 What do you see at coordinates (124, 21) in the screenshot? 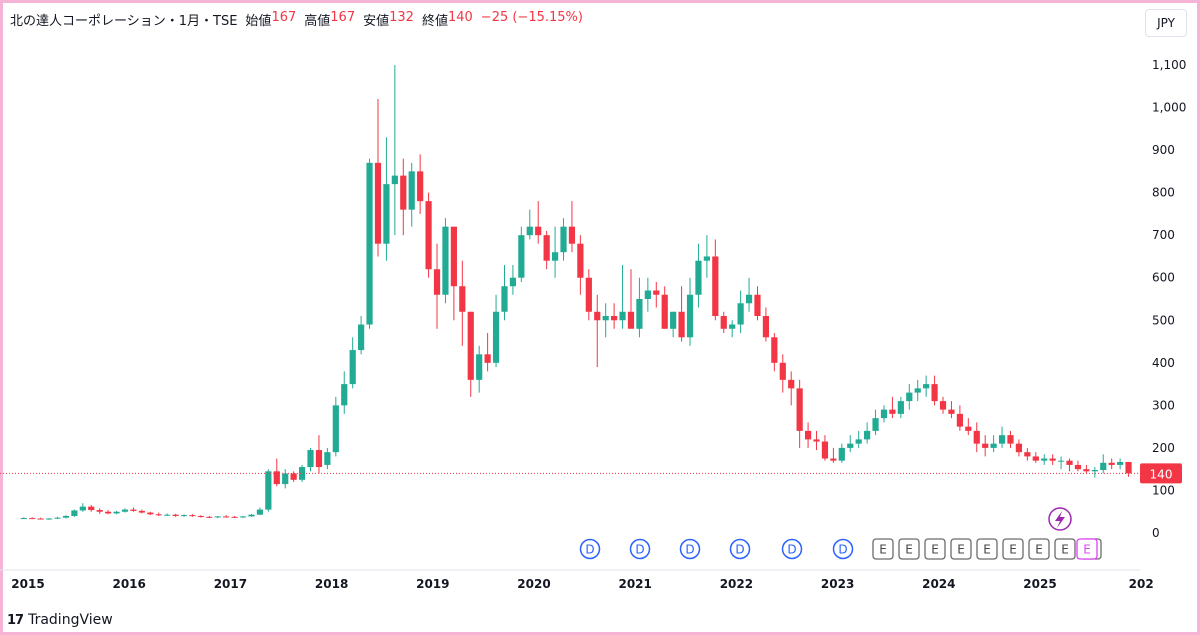
I see `symbol-name: 北の達人コーポレーション・1月・TSE` at bounding box center [124, 21].